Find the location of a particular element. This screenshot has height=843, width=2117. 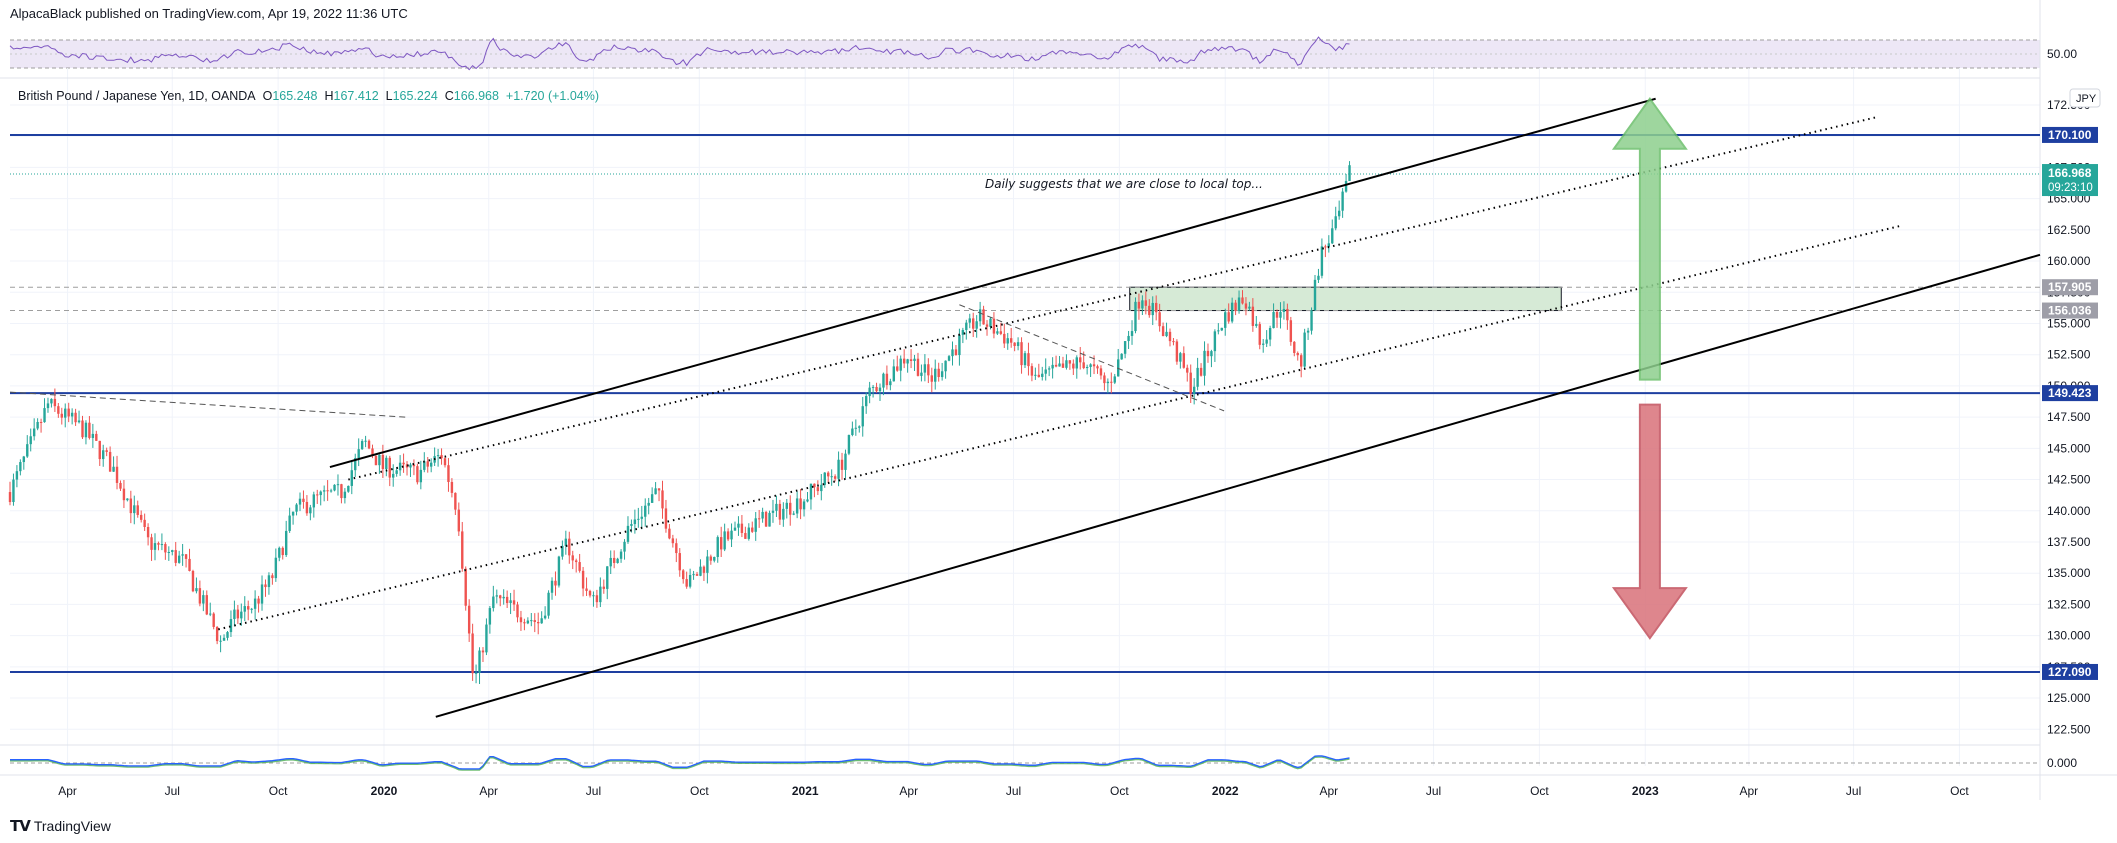

time-tick-label: 2023 is located at coordinates (1645, 791).